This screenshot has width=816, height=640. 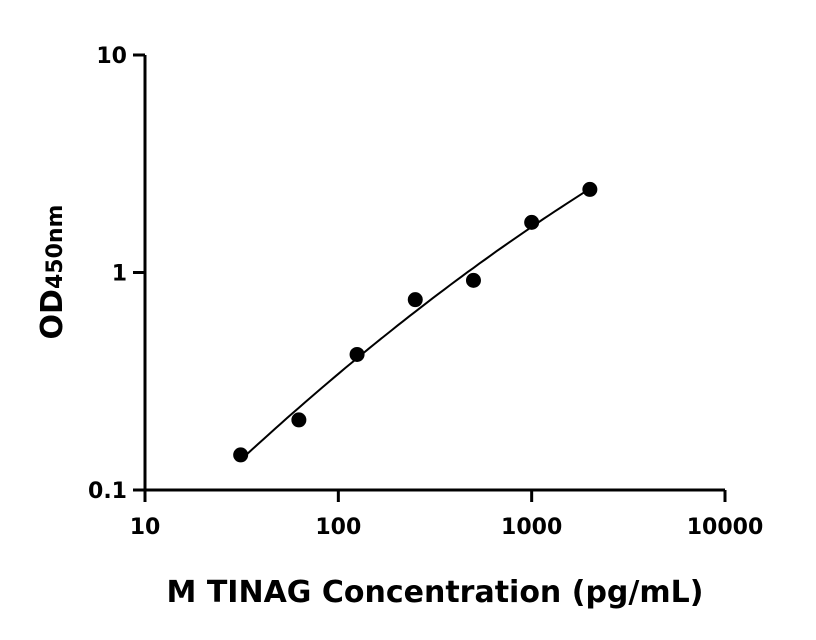 What do you see at coordinates (107, 491) in the screenshot?
I see `y-tick-label: 0.1` at bounding box center [107, 491].